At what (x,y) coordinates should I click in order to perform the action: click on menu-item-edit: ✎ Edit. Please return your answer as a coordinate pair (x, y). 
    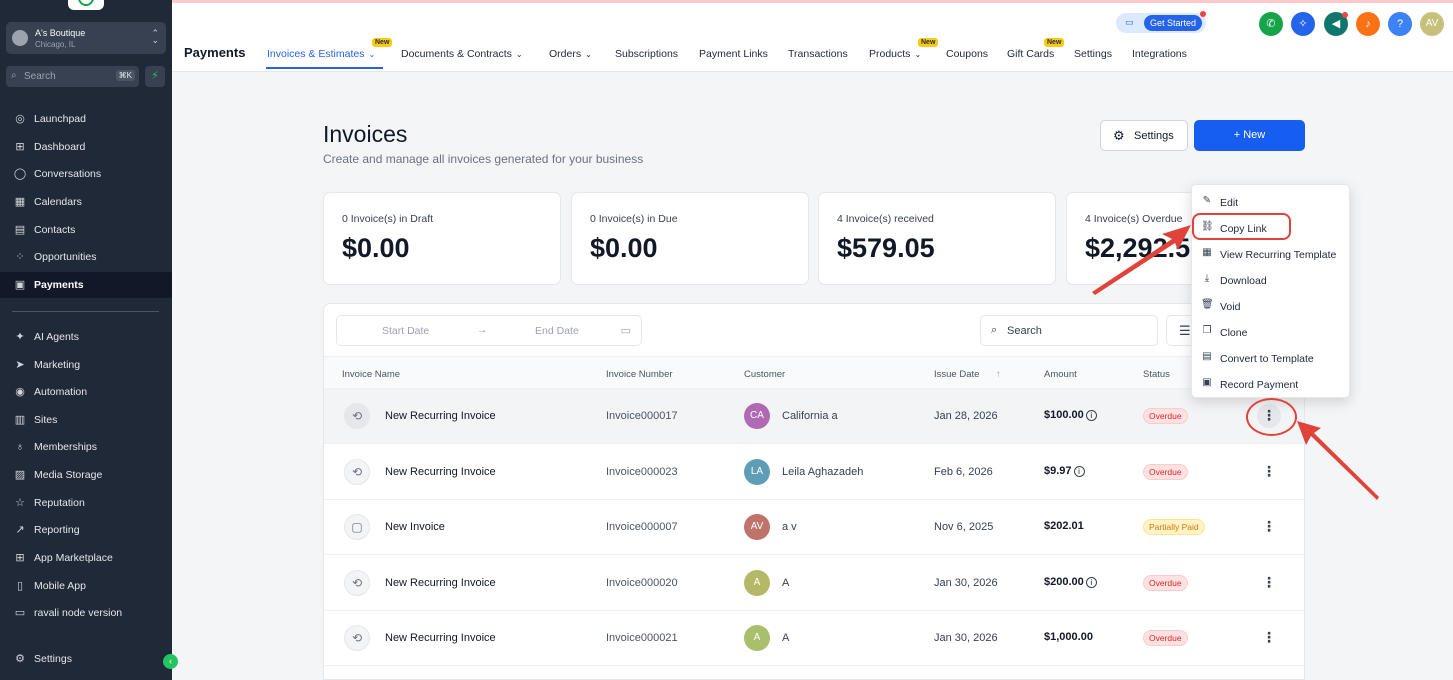
    Looking at the image, I should click on (1271, 201).